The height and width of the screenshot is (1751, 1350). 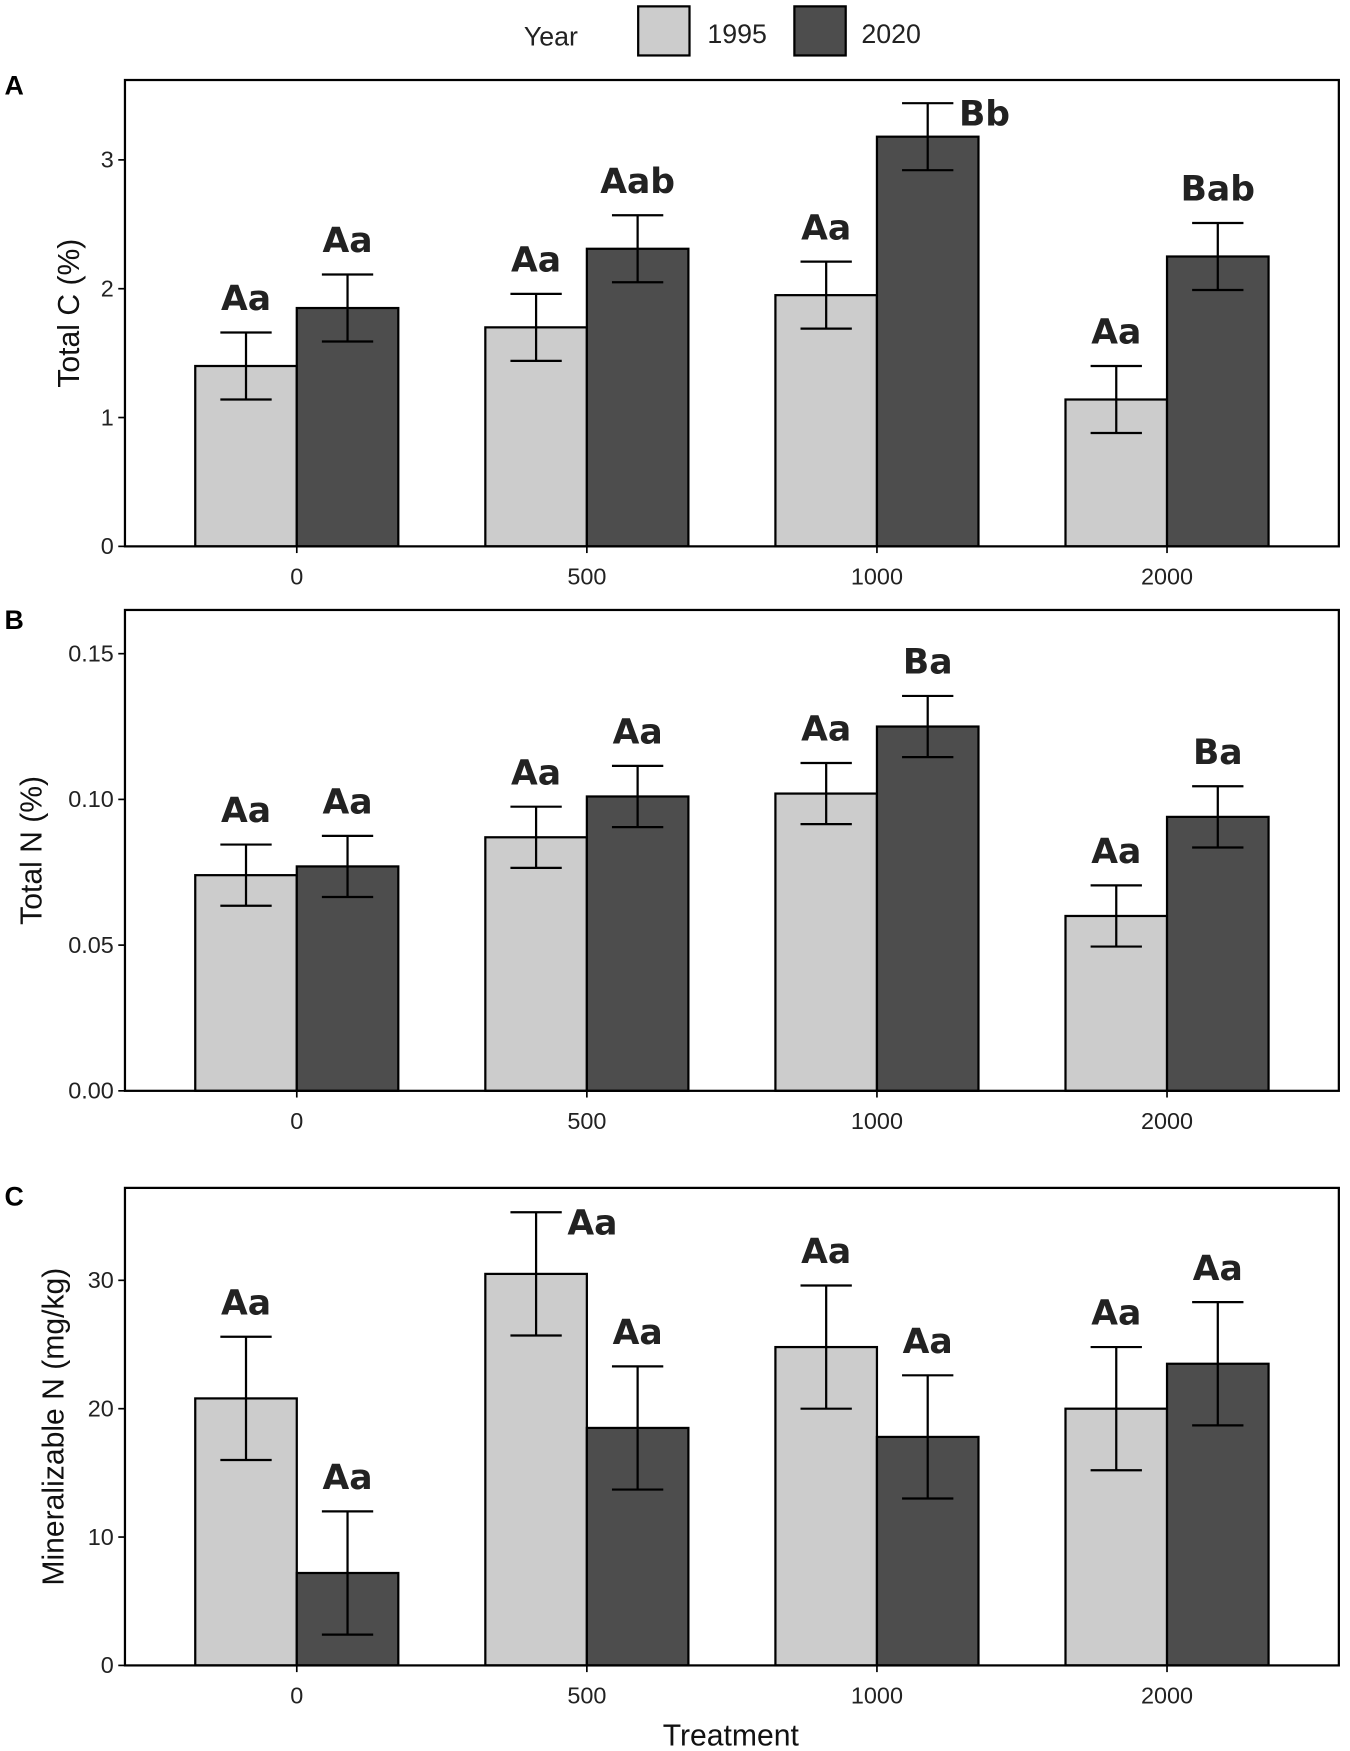 I want to click on y-tick-label: 0.15, so click(x=91, y=653).